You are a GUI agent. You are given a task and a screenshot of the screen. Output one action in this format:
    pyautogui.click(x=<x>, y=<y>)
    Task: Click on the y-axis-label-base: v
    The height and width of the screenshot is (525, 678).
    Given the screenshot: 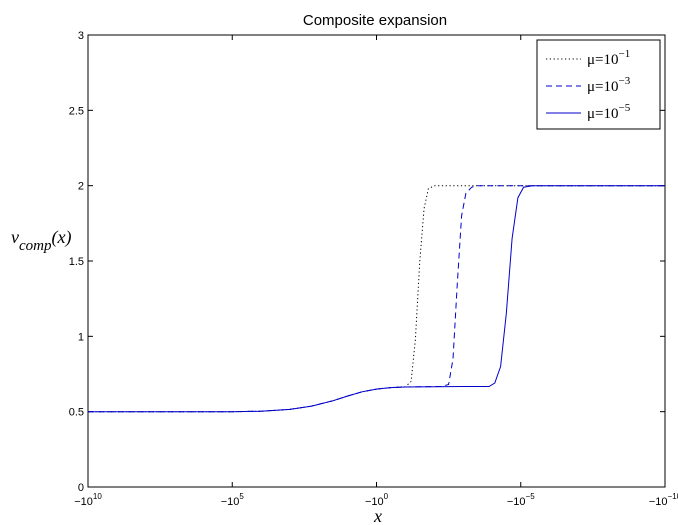 What is the action you would take?
    pyautogui.click(x=15, y=237)
    